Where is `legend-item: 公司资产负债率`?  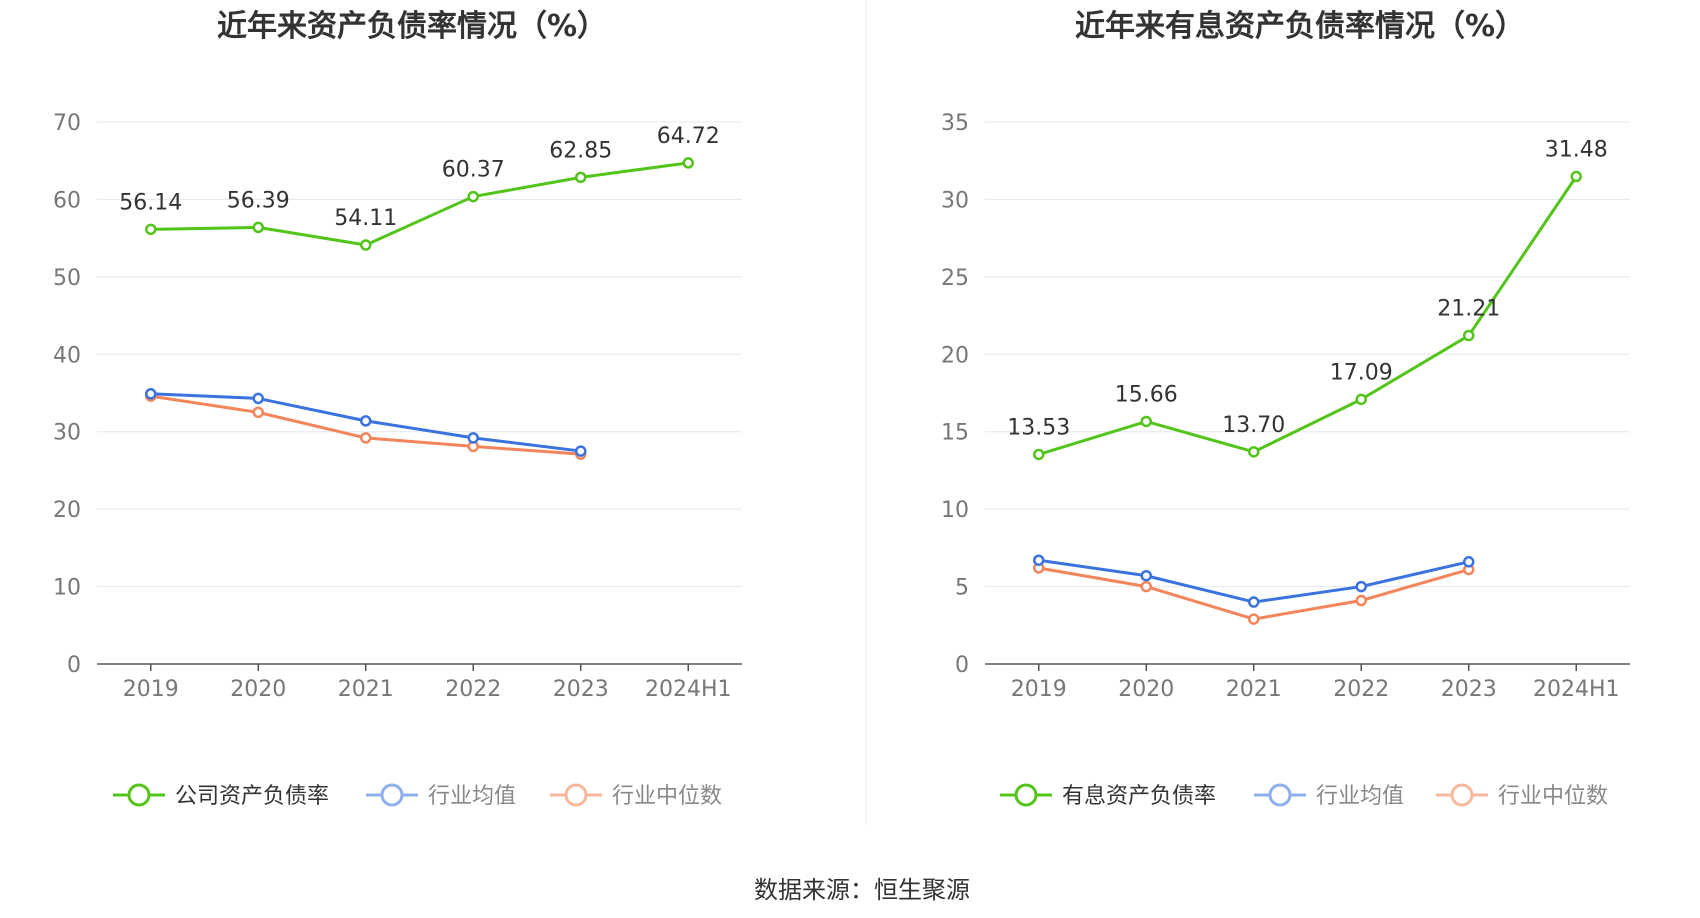
legend-item: 公司资产负债率 is located at coordinates (221, 796).